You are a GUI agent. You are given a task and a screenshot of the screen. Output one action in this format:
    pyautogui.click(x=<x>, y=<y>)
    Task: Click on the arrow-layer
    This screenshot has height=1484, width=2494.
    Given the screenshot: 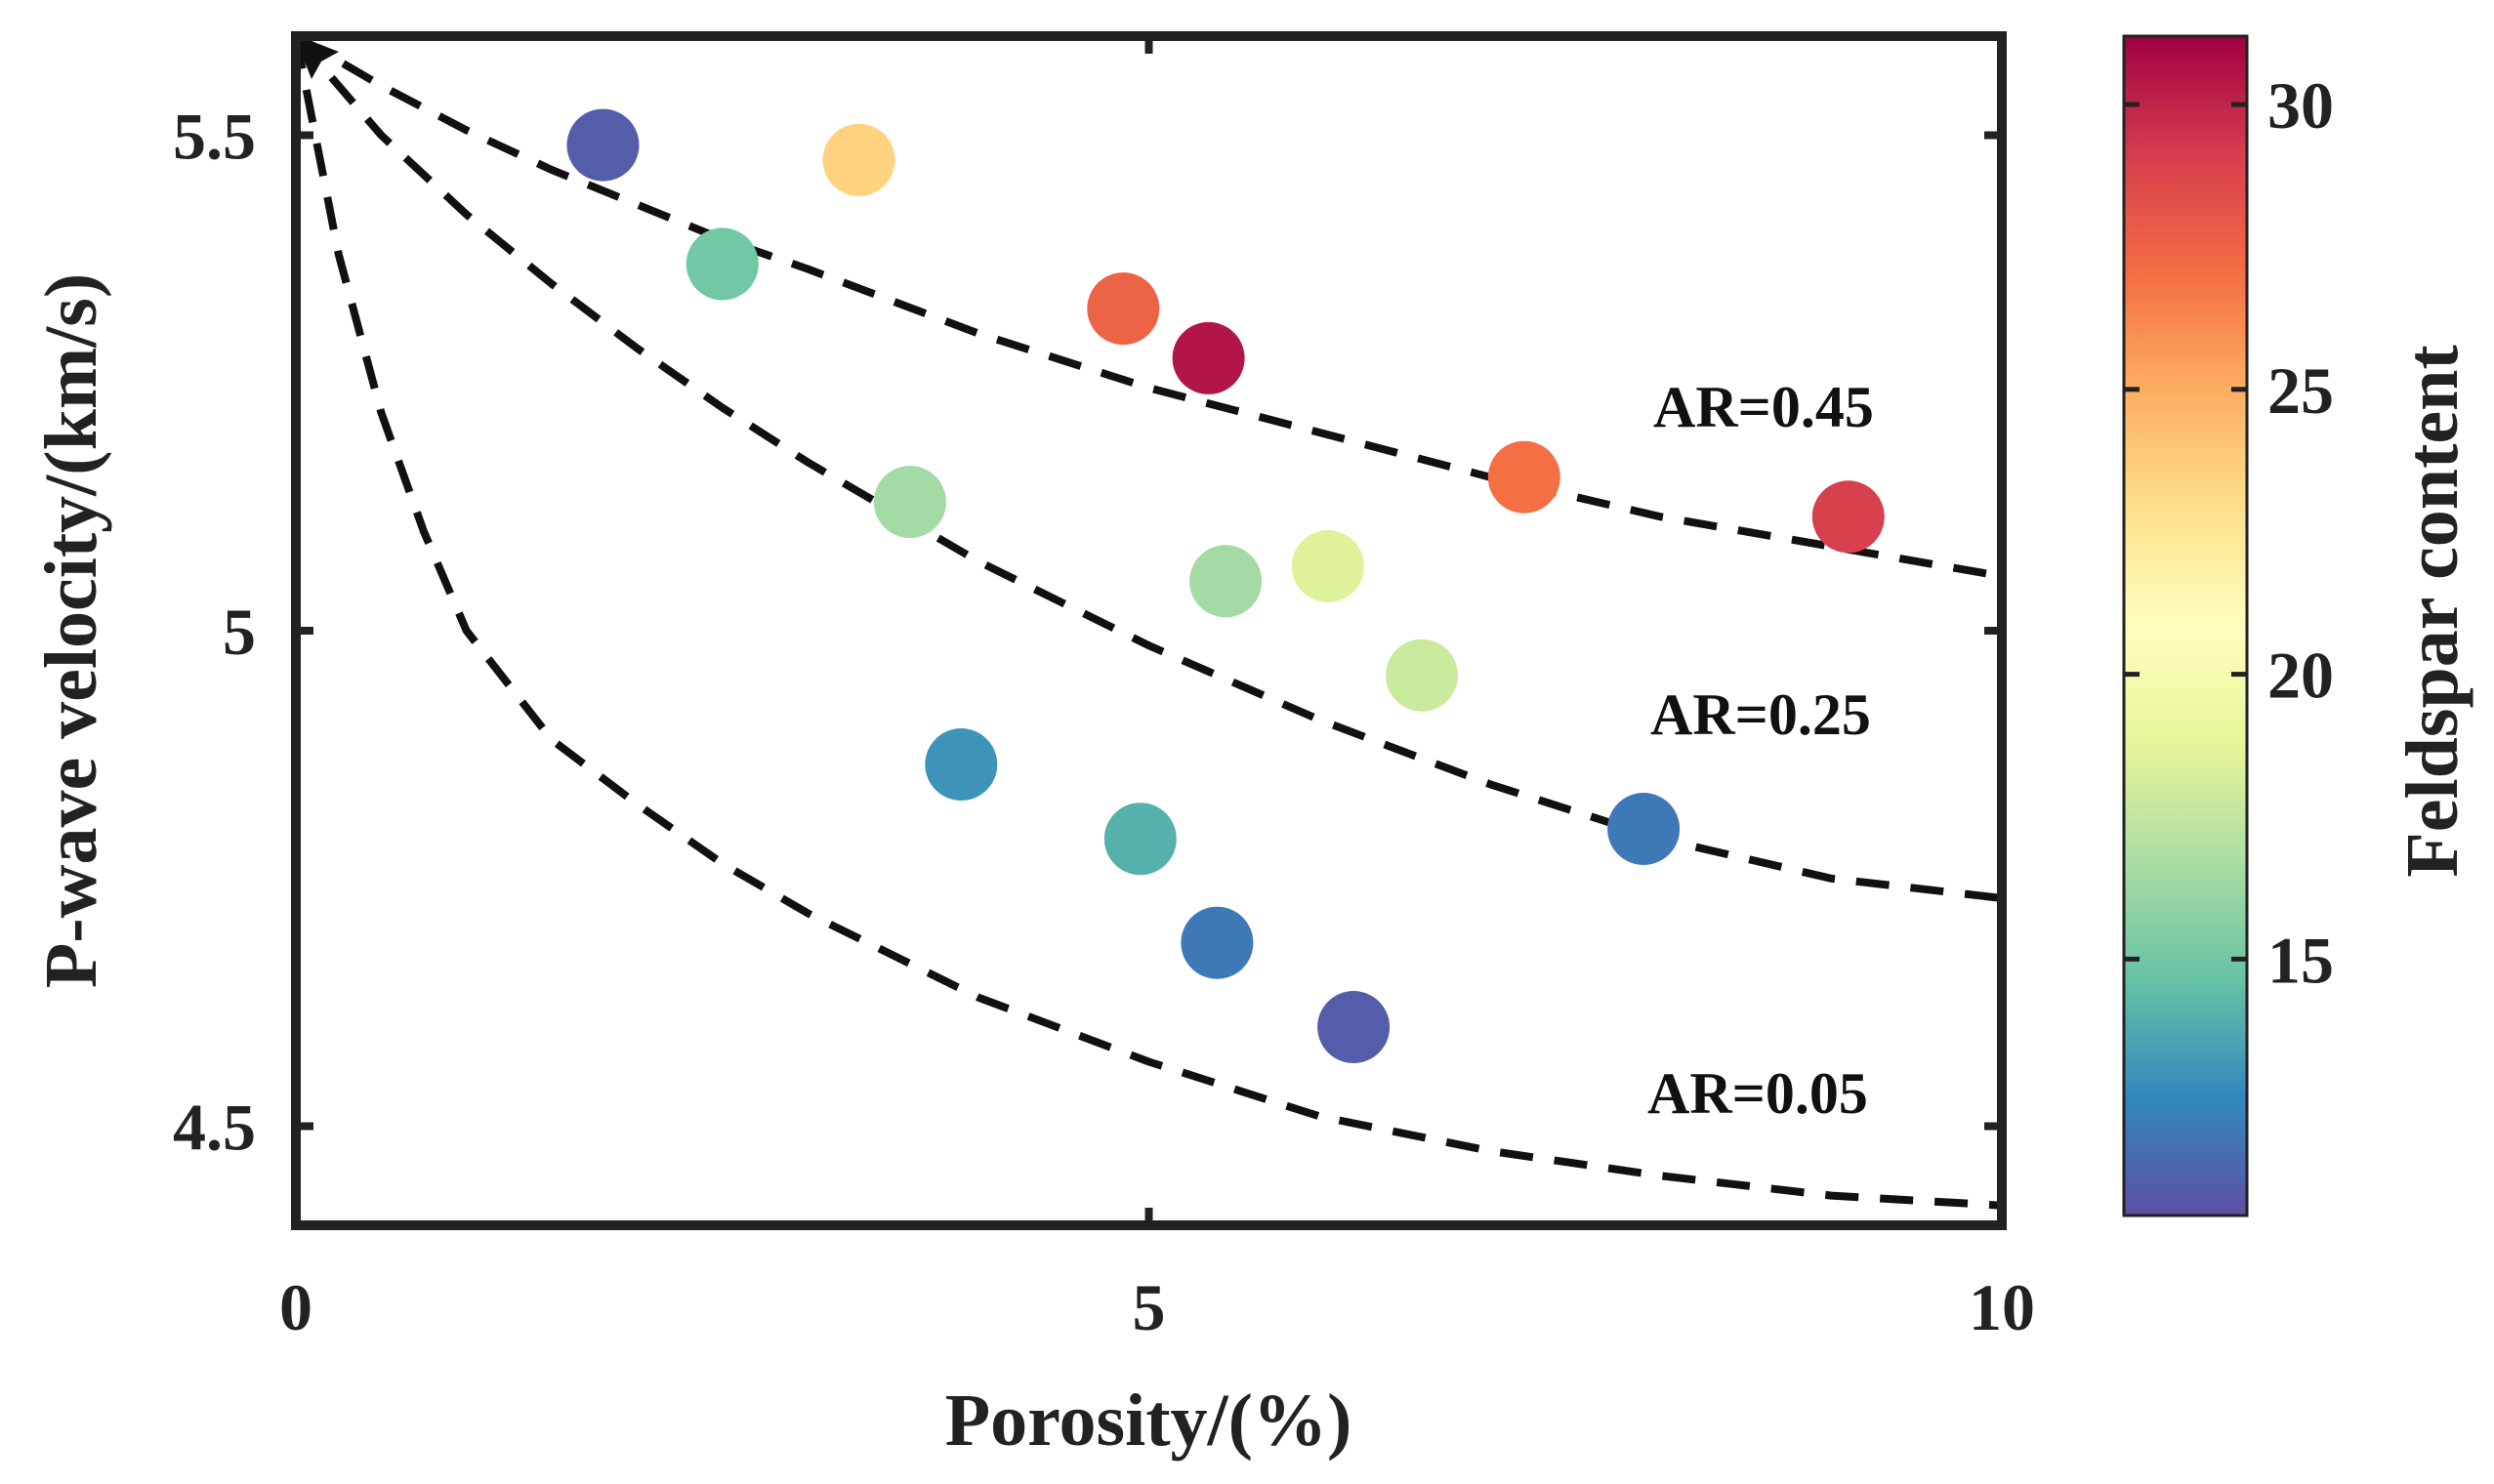 What is the action you would take?
    pyautogui.click(x=316, y=57)
    